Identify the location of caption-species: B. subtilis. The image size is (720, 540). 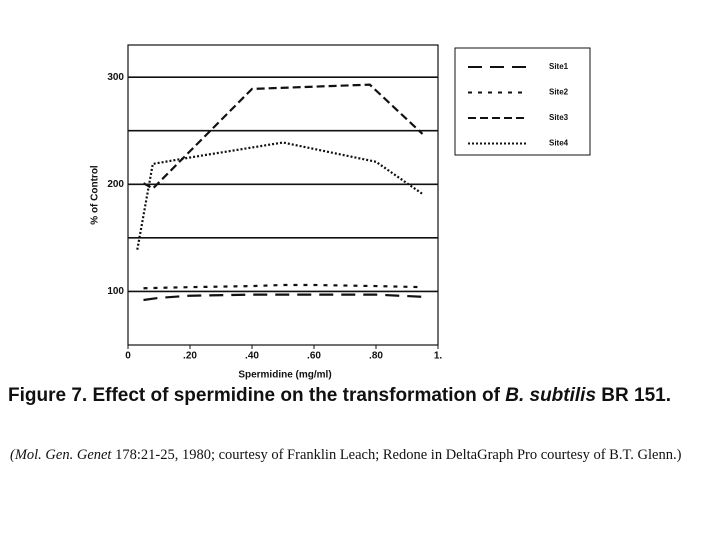
(551, 395).